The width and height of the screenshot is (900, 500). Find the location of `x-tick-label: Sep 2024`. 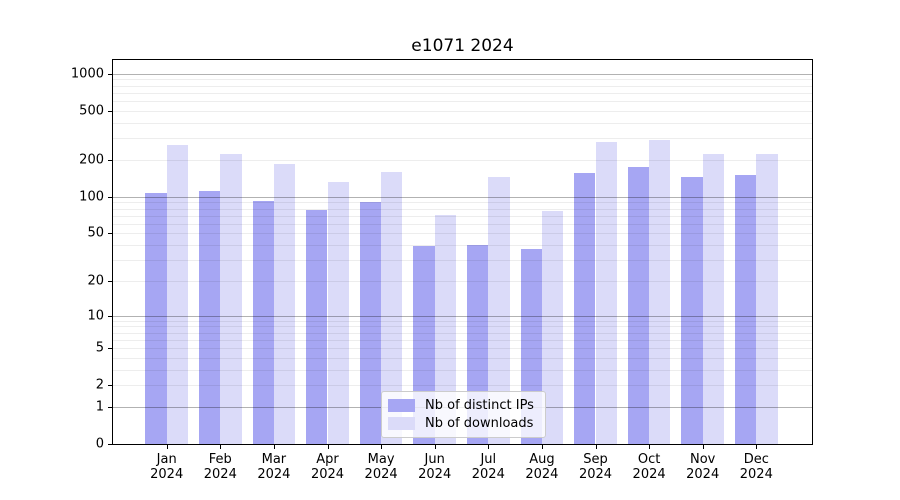

x-tick-label: Sep 2024 is located at coordinates (595, 467).